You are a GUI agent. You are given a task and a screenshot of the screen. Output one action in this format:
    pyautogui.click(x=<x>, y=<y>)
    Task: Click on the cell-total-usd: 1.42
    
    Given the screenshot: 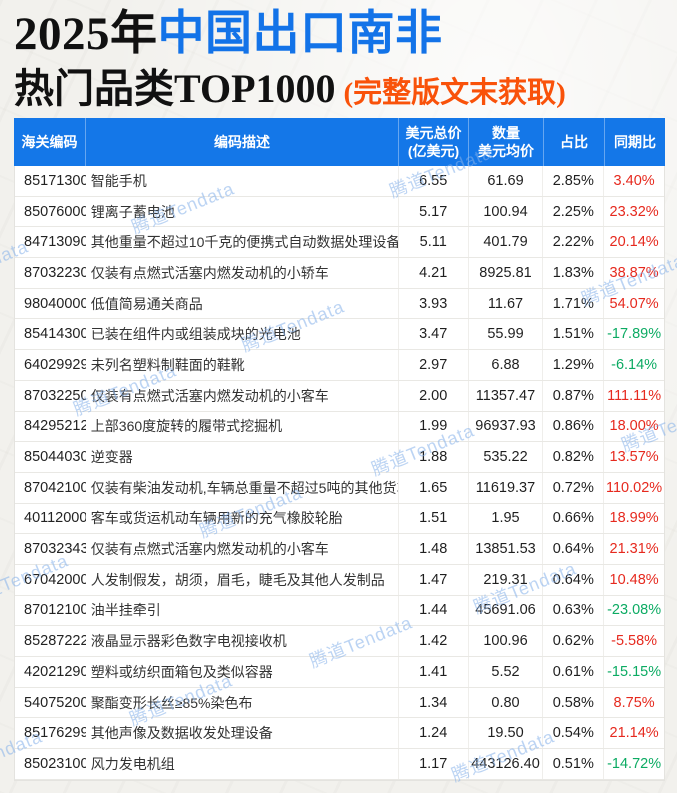 What is the action you would take?
    pyautogui.click(x=432, y=641)
    